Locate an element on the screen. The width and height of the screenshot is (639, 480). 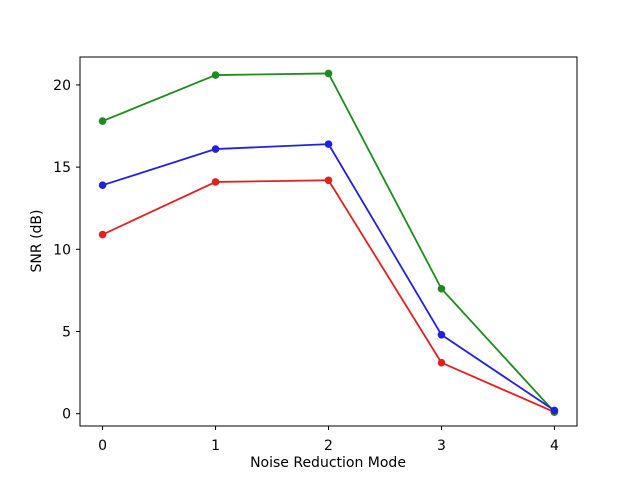
x-tick-label: 2 is located at coordinates (328, 446).